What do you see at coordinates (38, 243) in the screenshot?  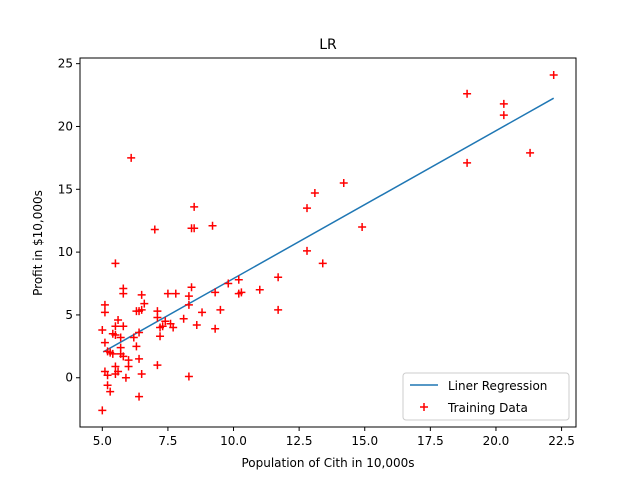 I see `y-axis-label: Profit in $10,000s` at bounding box center [38, 243].